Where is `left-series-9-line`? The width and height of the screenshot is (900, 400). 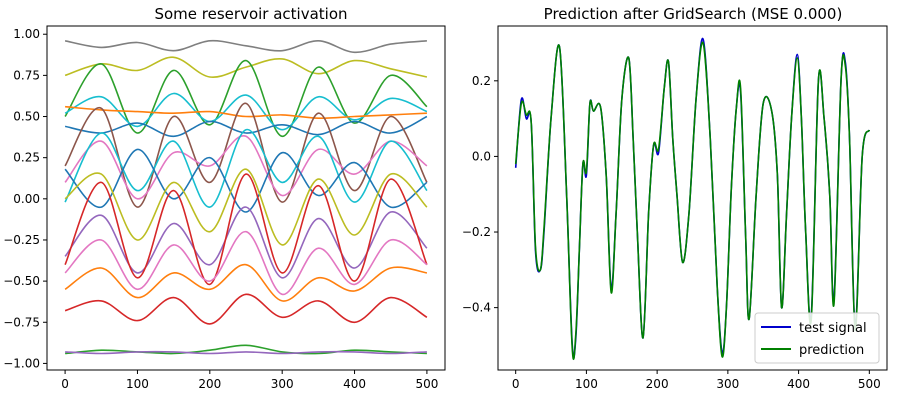 left-series-9-line is located at coordinates (246, 180).